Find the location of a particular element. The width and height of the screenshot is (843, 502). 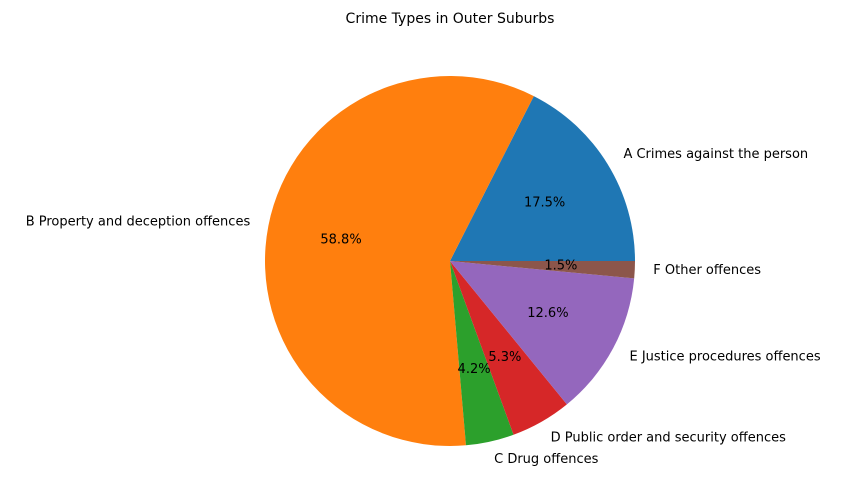

category-label-d: D Public order and security offences is located at coordinates (668, 437).